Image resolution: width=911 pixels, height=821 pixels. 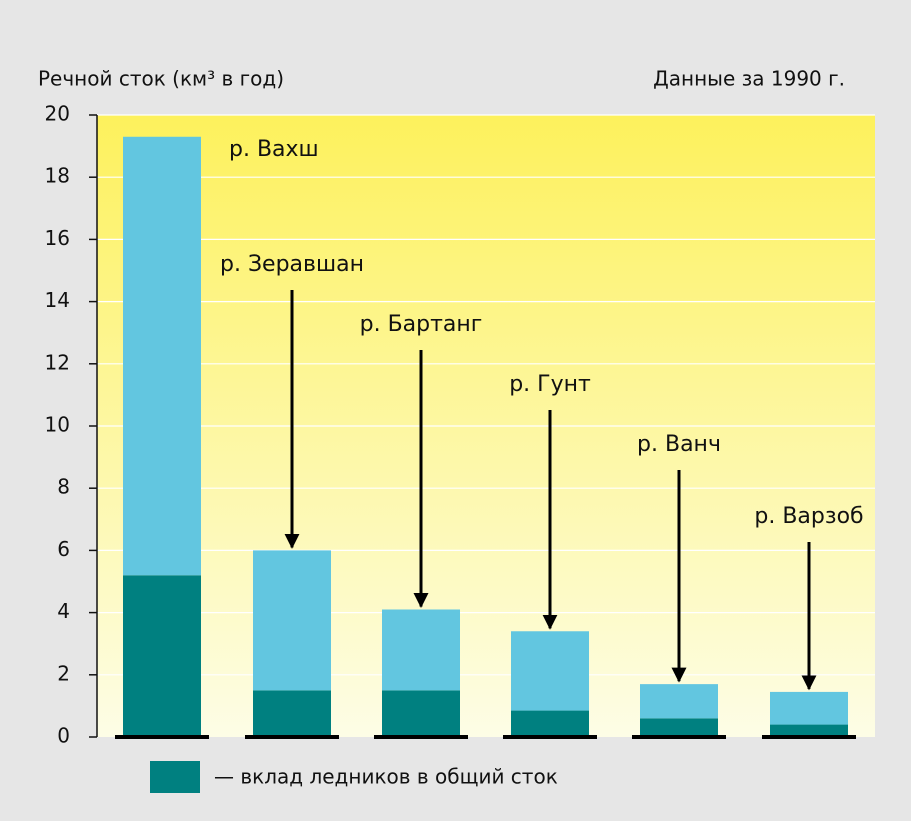 What do you see at coordinates (57, 300) in the screenshot?
I see `y-tick-label: 14` at bounding box center [57, 300].